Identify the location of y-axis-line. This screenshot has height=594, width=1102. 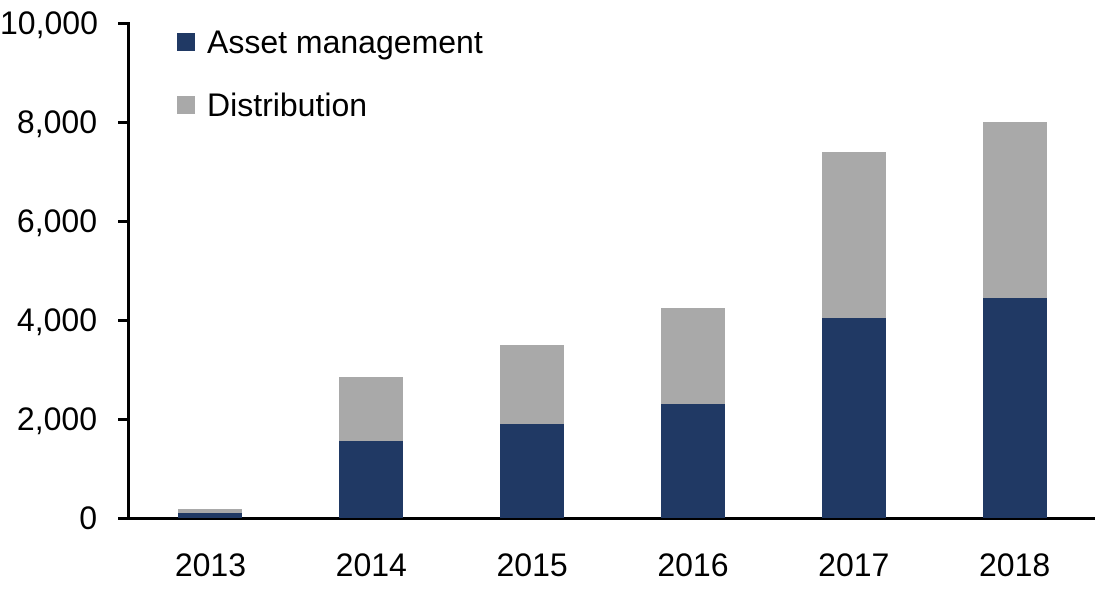
(128, 271).